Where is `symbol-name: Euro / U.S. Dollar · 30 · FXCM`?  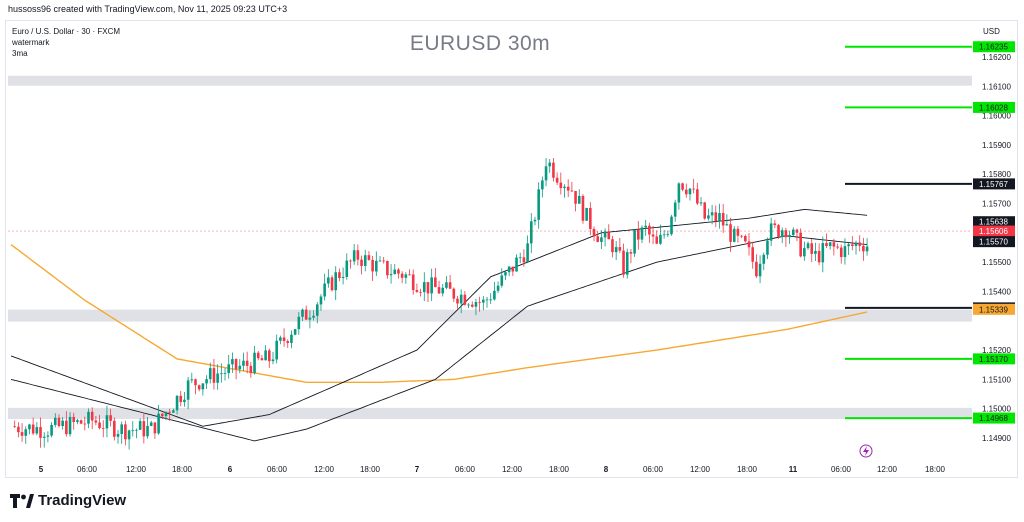
symbol-name: Euro / U.S. Dollar · 30 · FXCM is located at coordinates (66, 31).